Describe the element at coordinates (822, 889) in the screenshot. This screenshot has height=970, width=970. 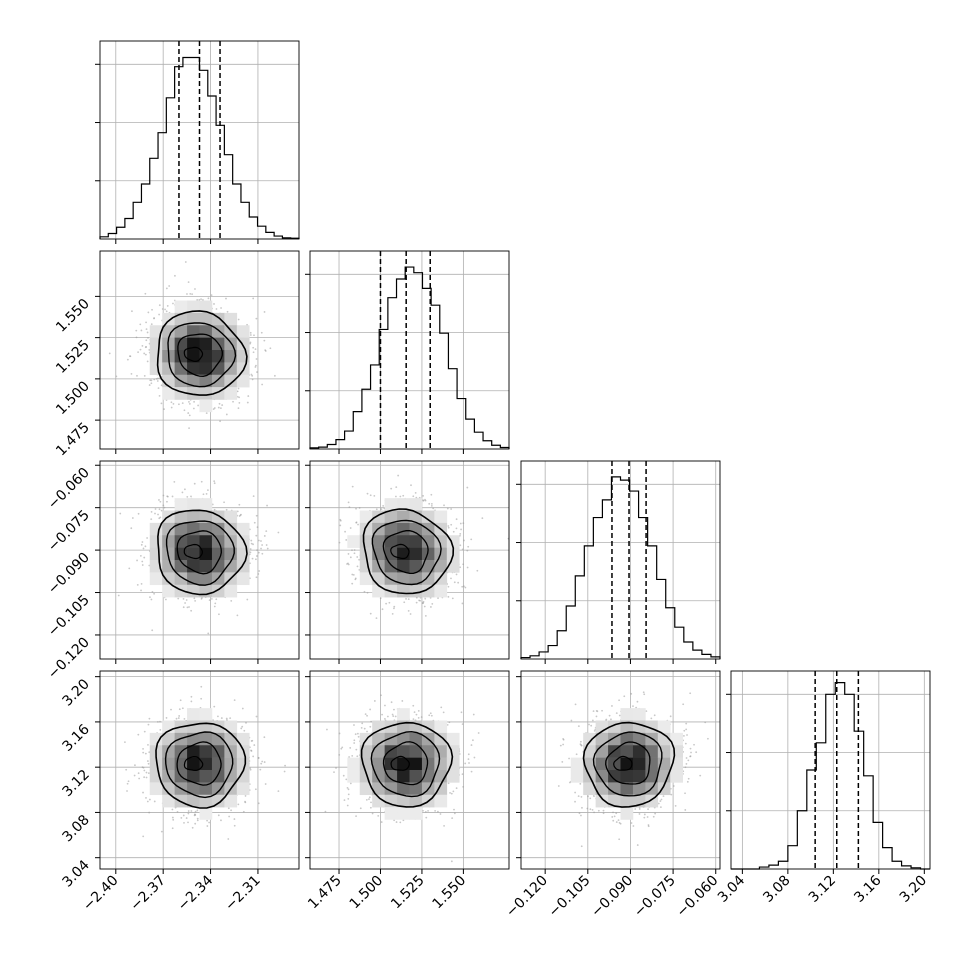
I see `x-tick-label: 3.12` at that location.